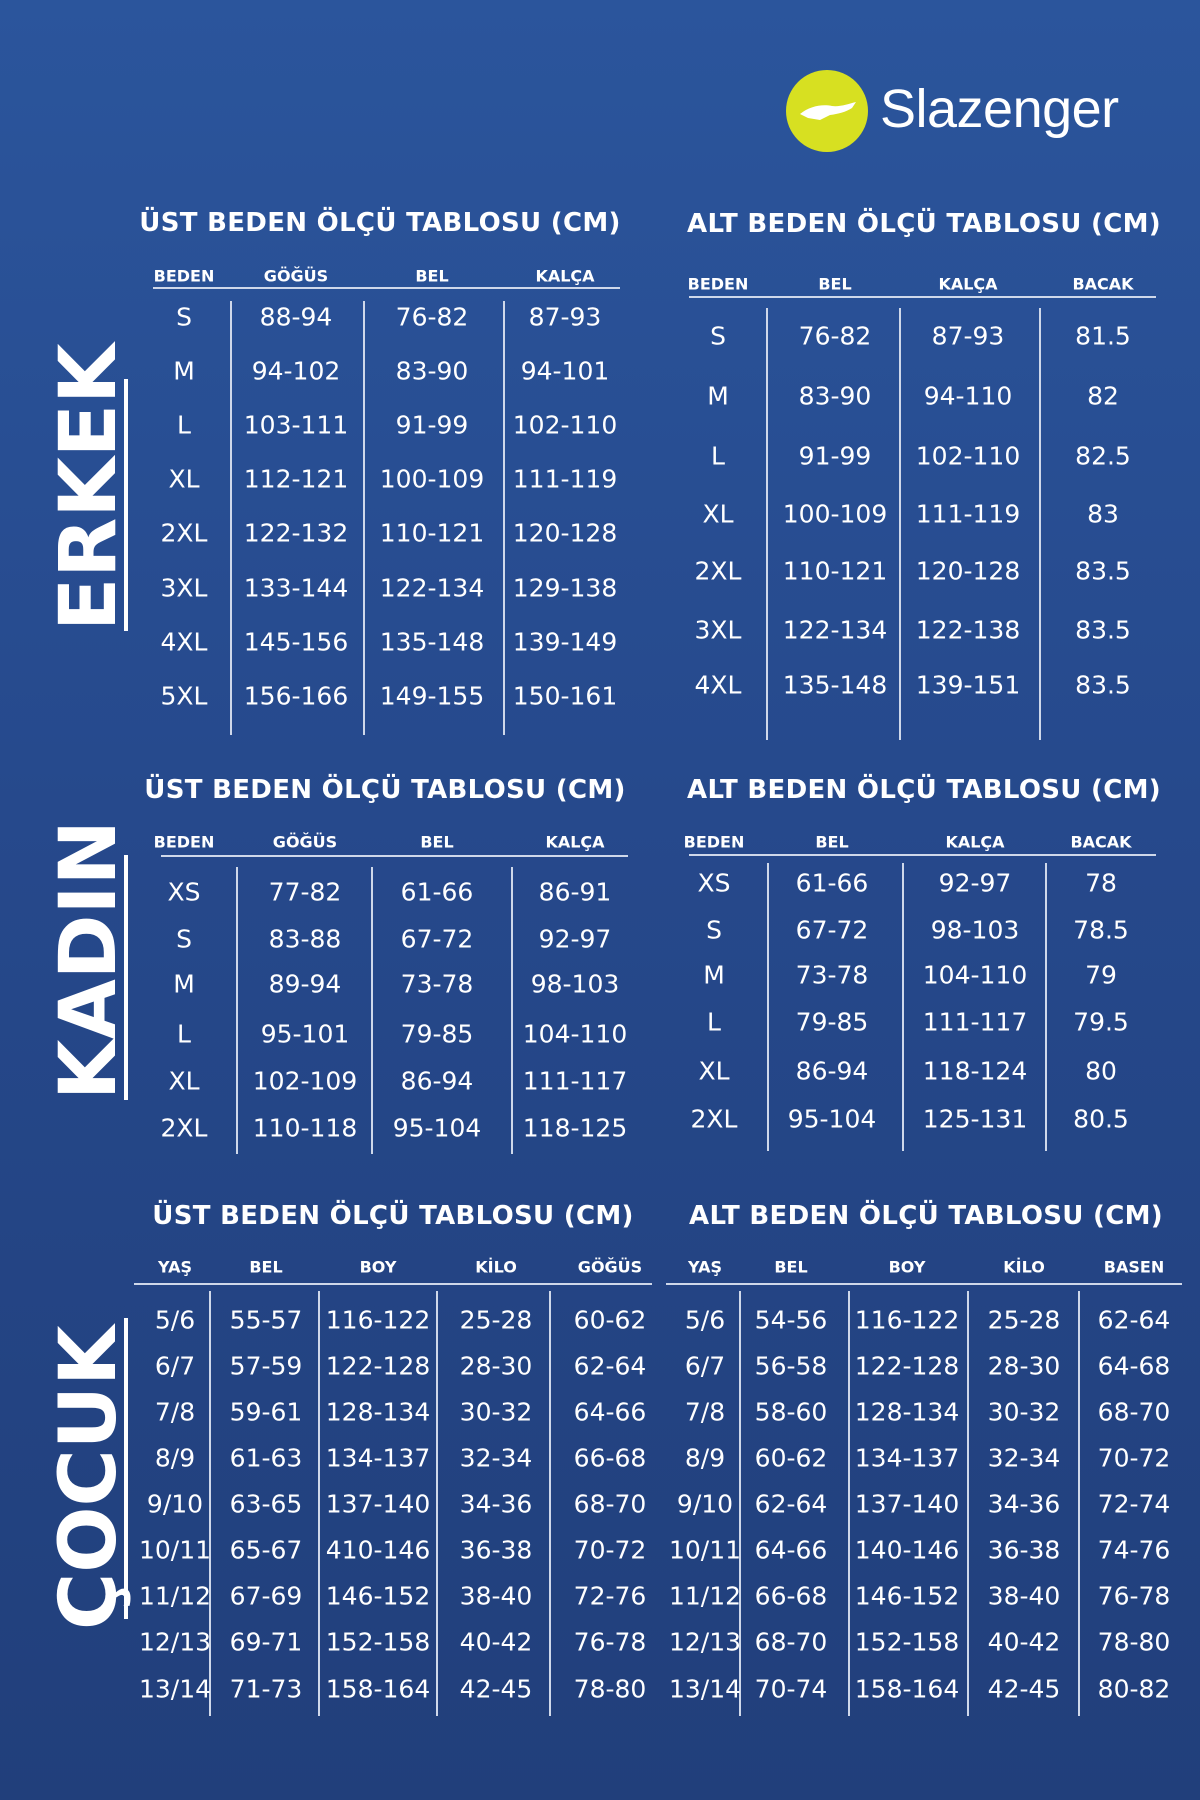 The height and width of the screenshot is (1800, 1200). Describe the element at coordinates (565, 696) in the screenshot. I see `measurement-cell: 150-161` at that location.